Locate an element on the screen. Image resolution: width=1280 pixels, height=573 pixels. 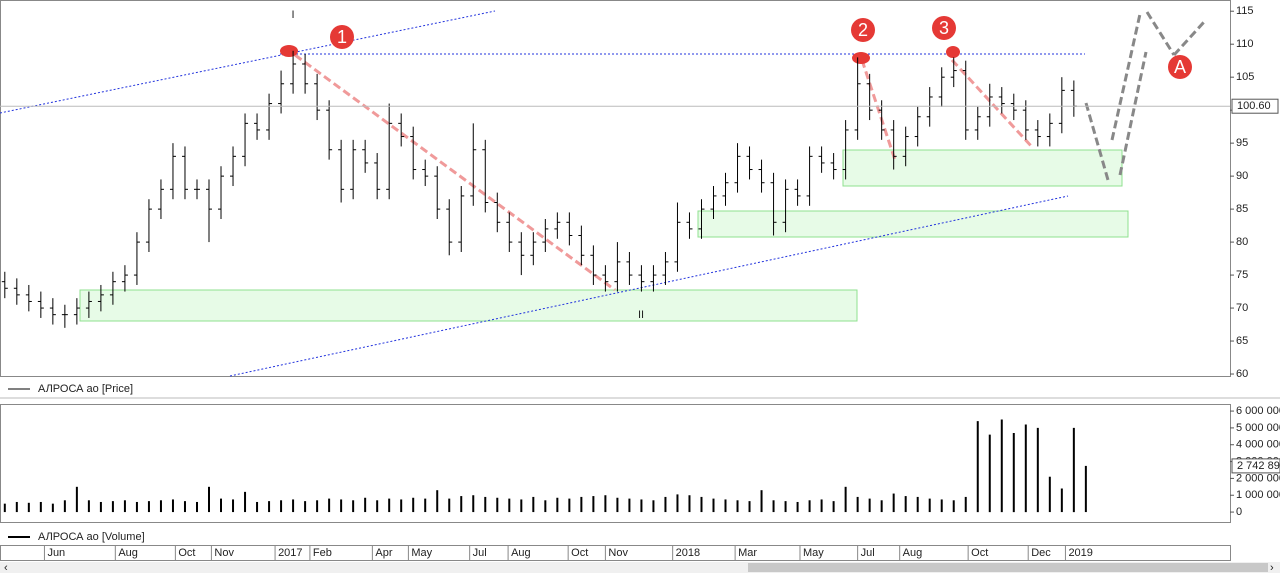
y-tick-label: 75 is located at coordinates (1242, 275).